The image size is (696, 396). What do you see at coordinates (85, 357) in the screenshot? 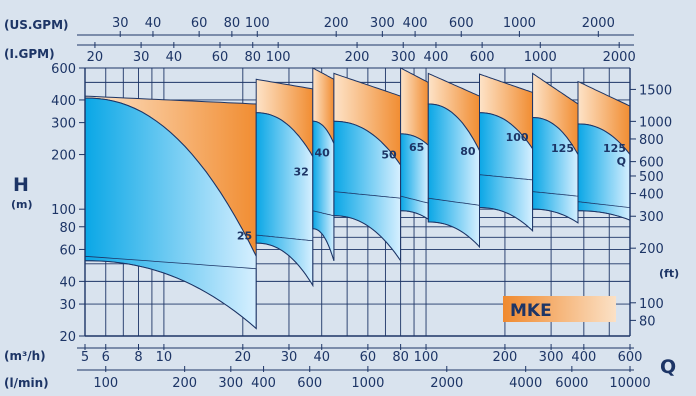
I see `x-tick-label: 5` at bounding box center [85, 357].